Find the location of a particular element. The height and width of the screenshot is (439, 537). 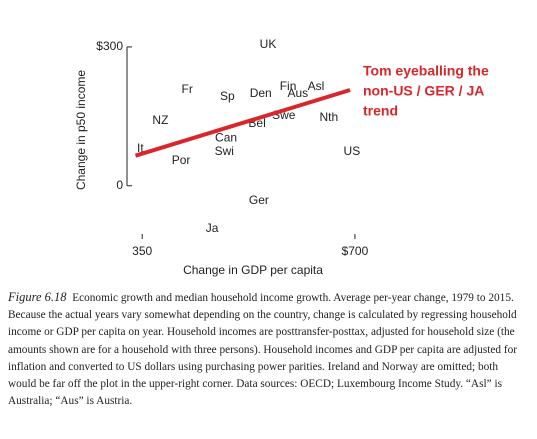

x-tick-label: 350 is located at coordinates (142, 251).